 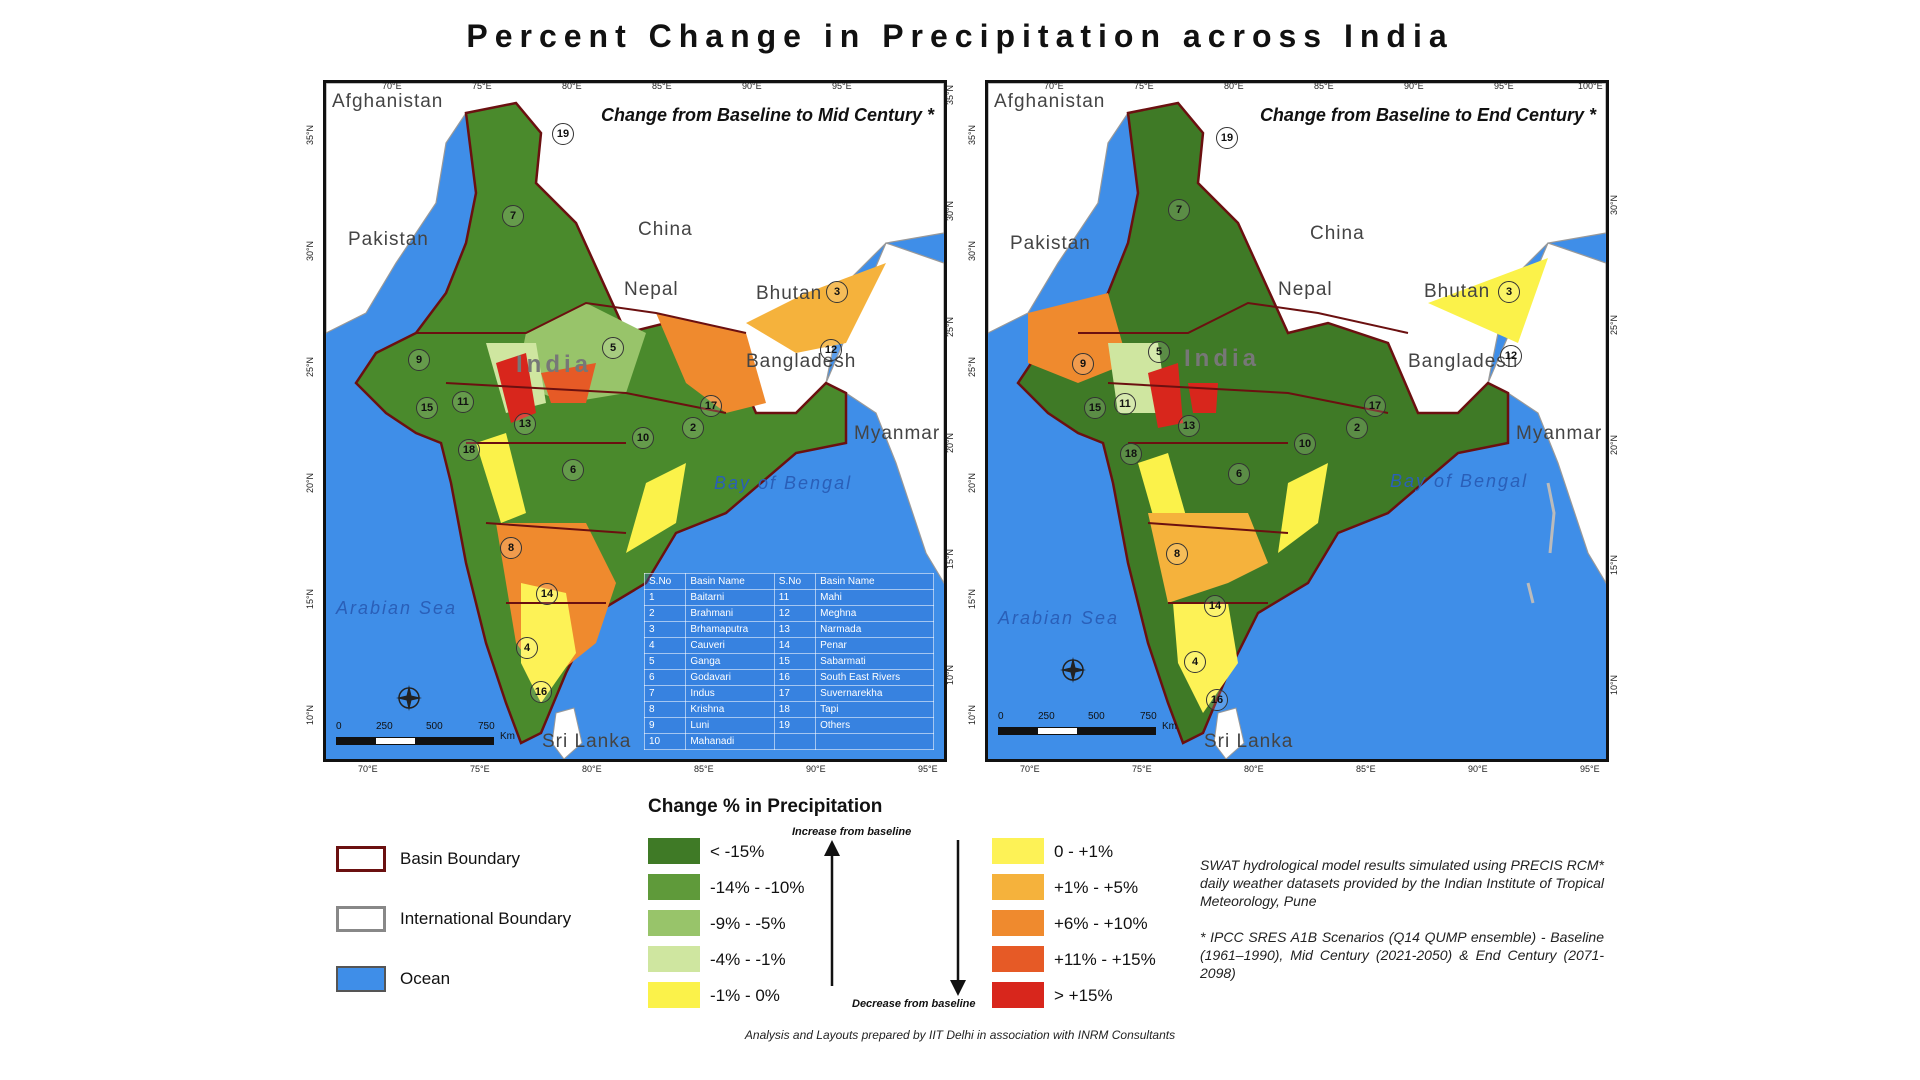 What do you see at coordinates (874, 629) in the screenshot?
I see `basin-name-cell: Narmada` at bounding box center [874, 629].